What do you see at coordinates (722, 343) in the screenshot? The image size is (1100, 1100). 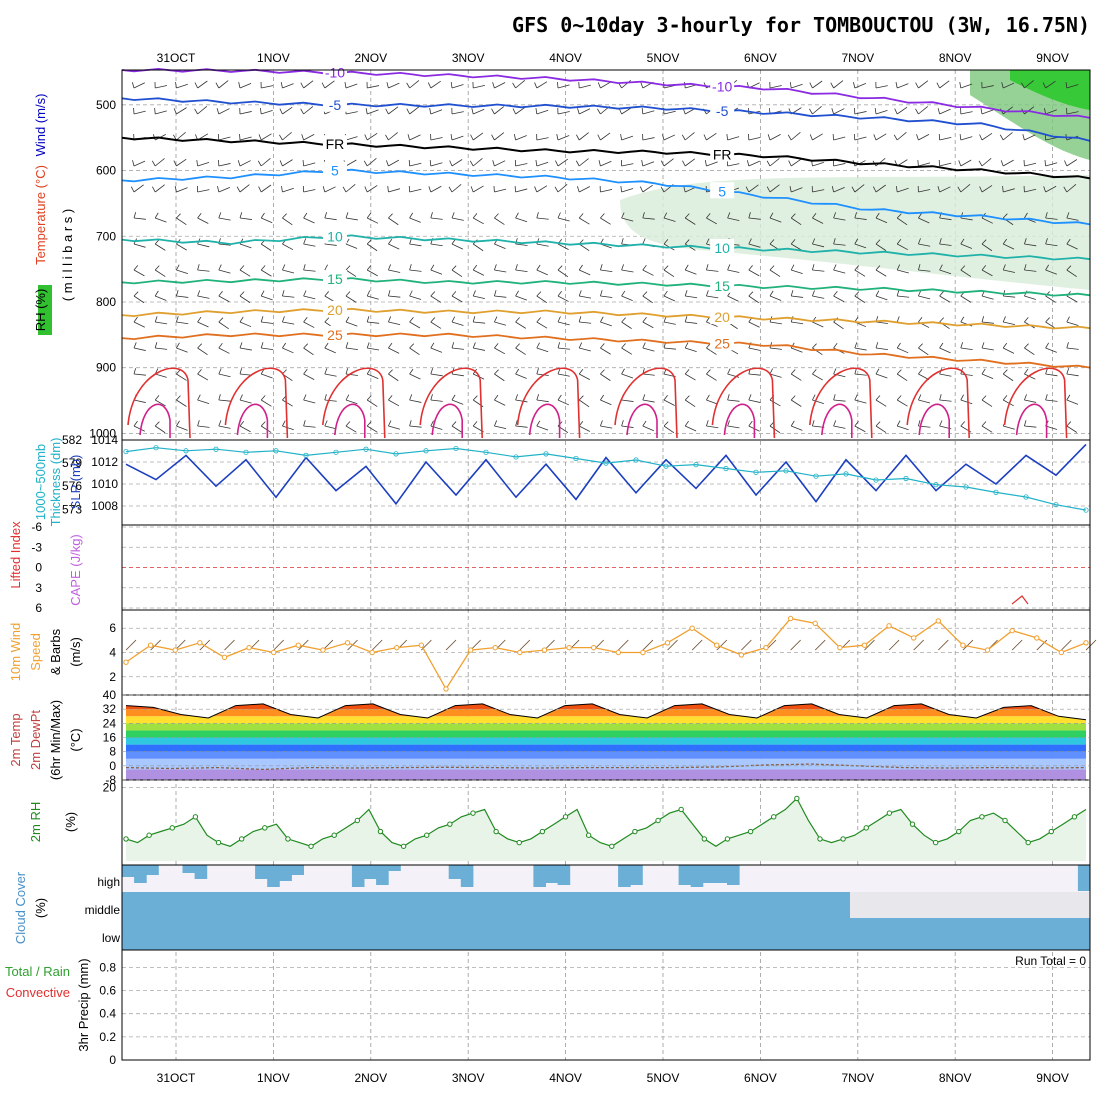 I see `isotherm-label: 25` at bounding box center [722, 343].